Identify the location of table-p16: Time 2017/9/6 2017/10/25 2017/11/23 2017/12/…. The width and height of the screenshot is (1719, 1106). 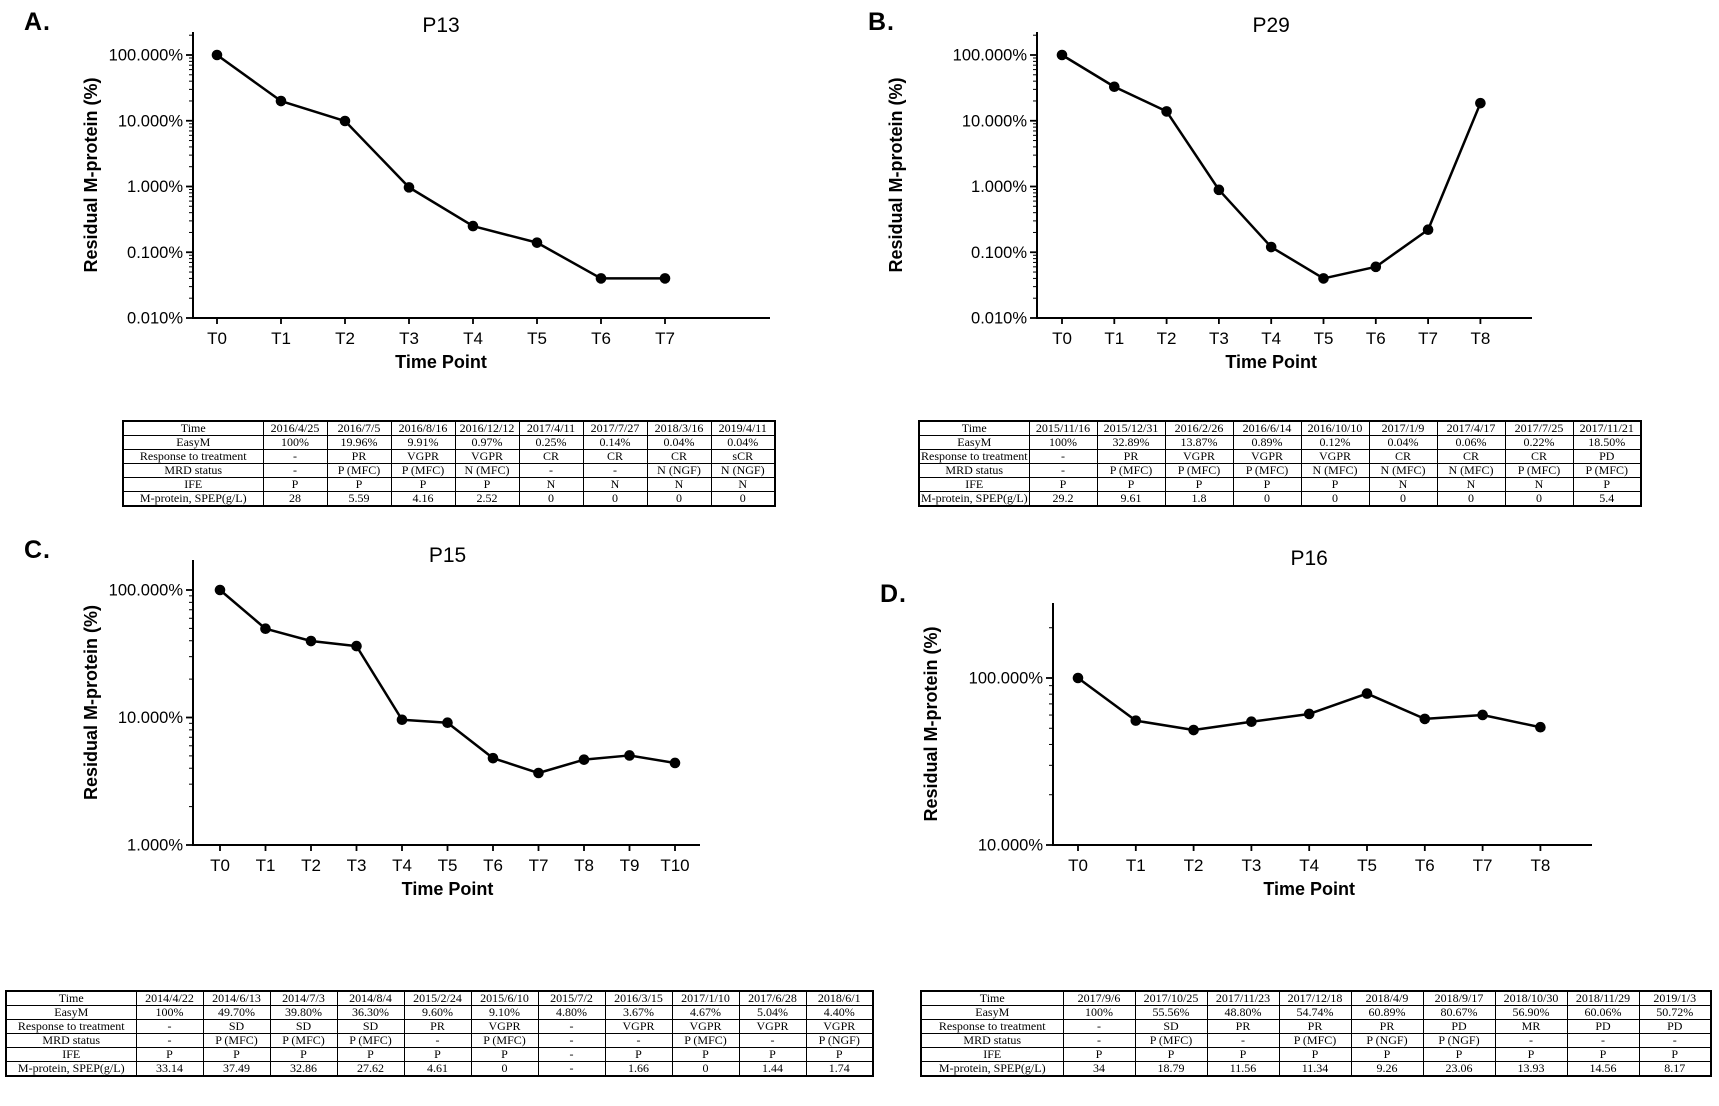
(1316, 1033).